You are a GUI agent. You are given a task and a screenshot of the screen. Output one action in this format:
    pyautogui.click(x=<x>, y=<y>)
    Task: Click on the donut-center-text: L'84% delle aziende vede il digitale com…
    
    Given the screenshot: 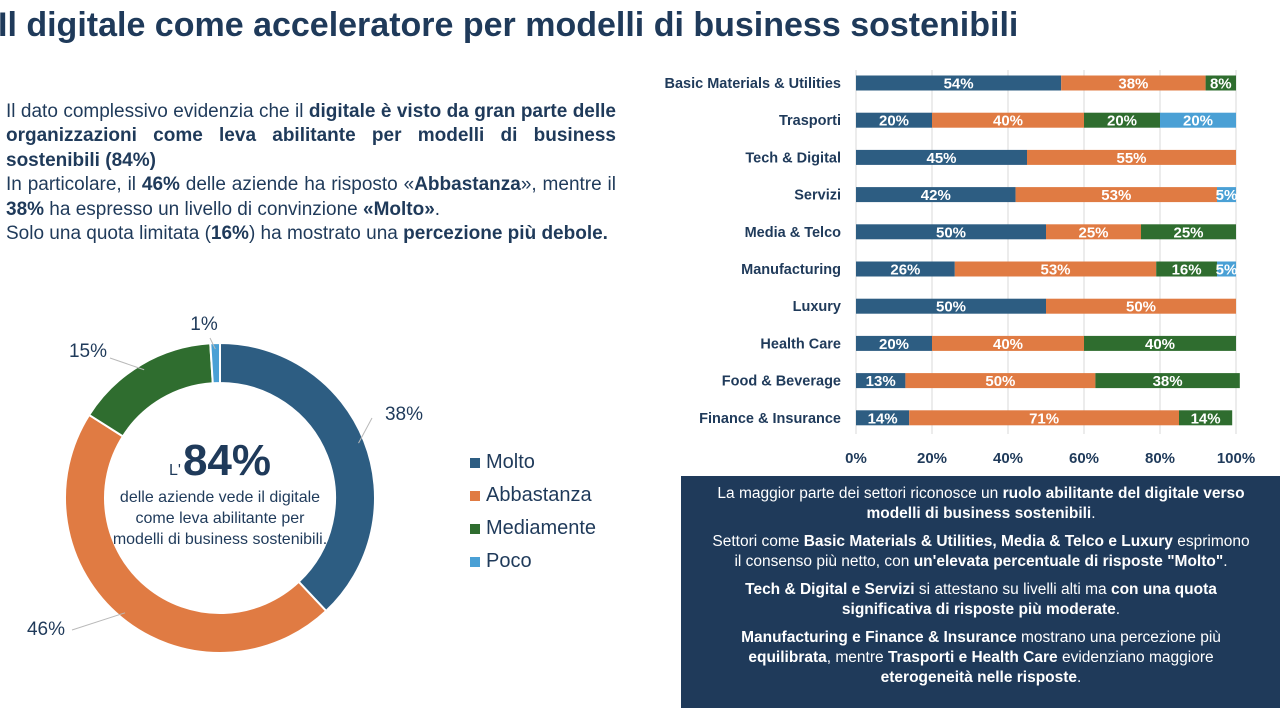 What is the action you would take?
    pyautogui.click(x=220, y=493)
    